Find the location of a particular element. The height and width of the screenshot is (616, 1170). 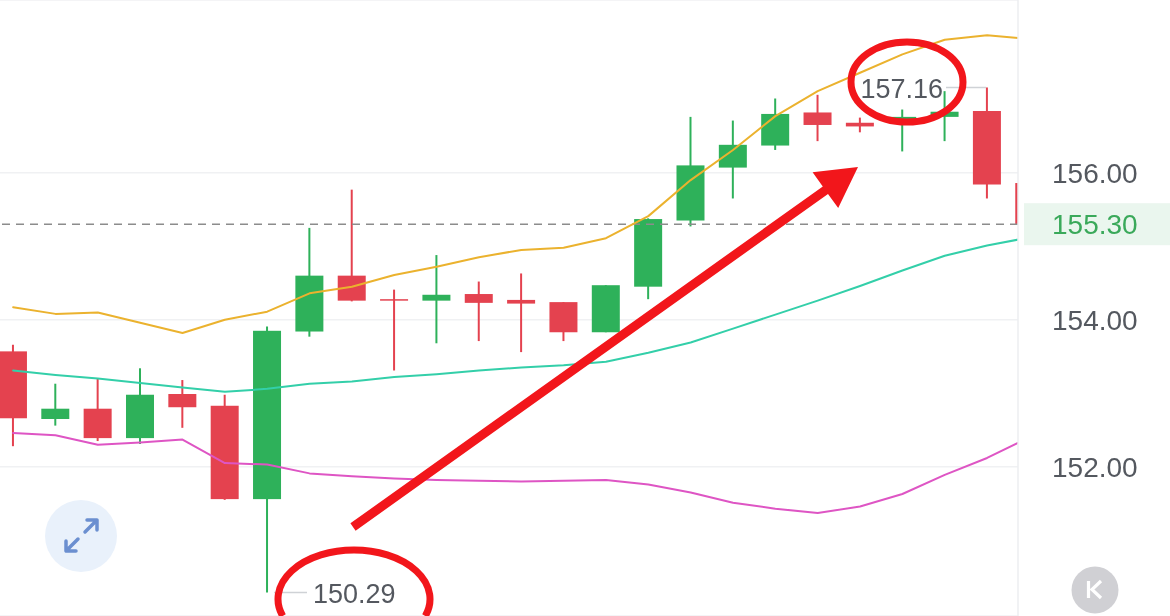

annotation: 157.16 is located at coordinates (901, 88).